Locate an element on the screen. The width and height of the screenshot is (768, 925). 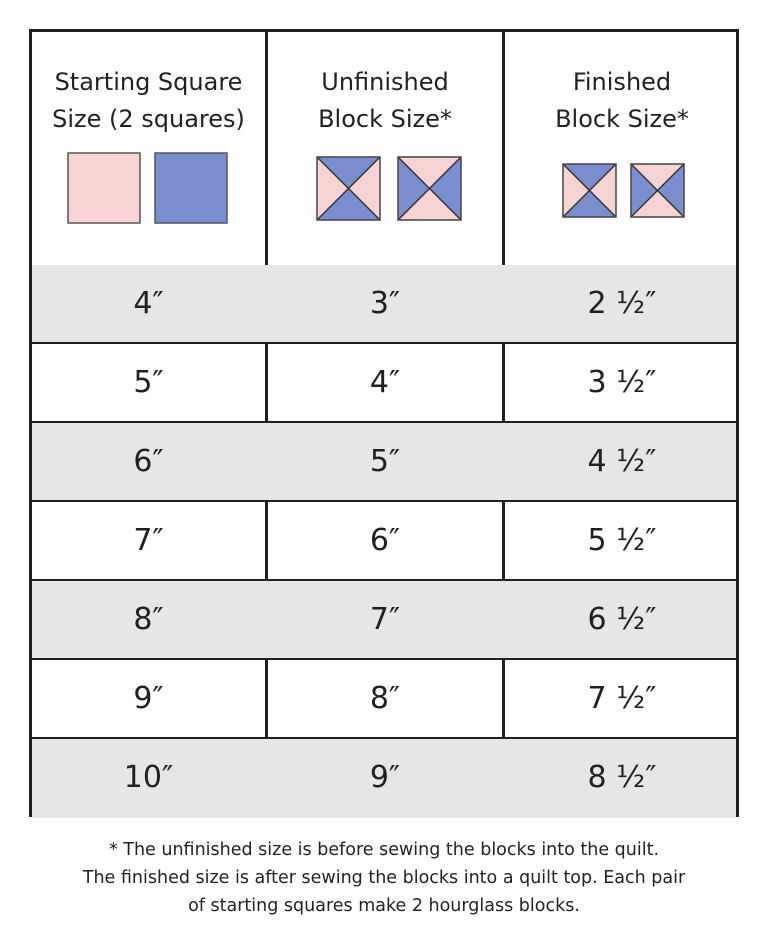
table-row: 5″ 4″ 3 ½″ is located at coordinates (384, 383).